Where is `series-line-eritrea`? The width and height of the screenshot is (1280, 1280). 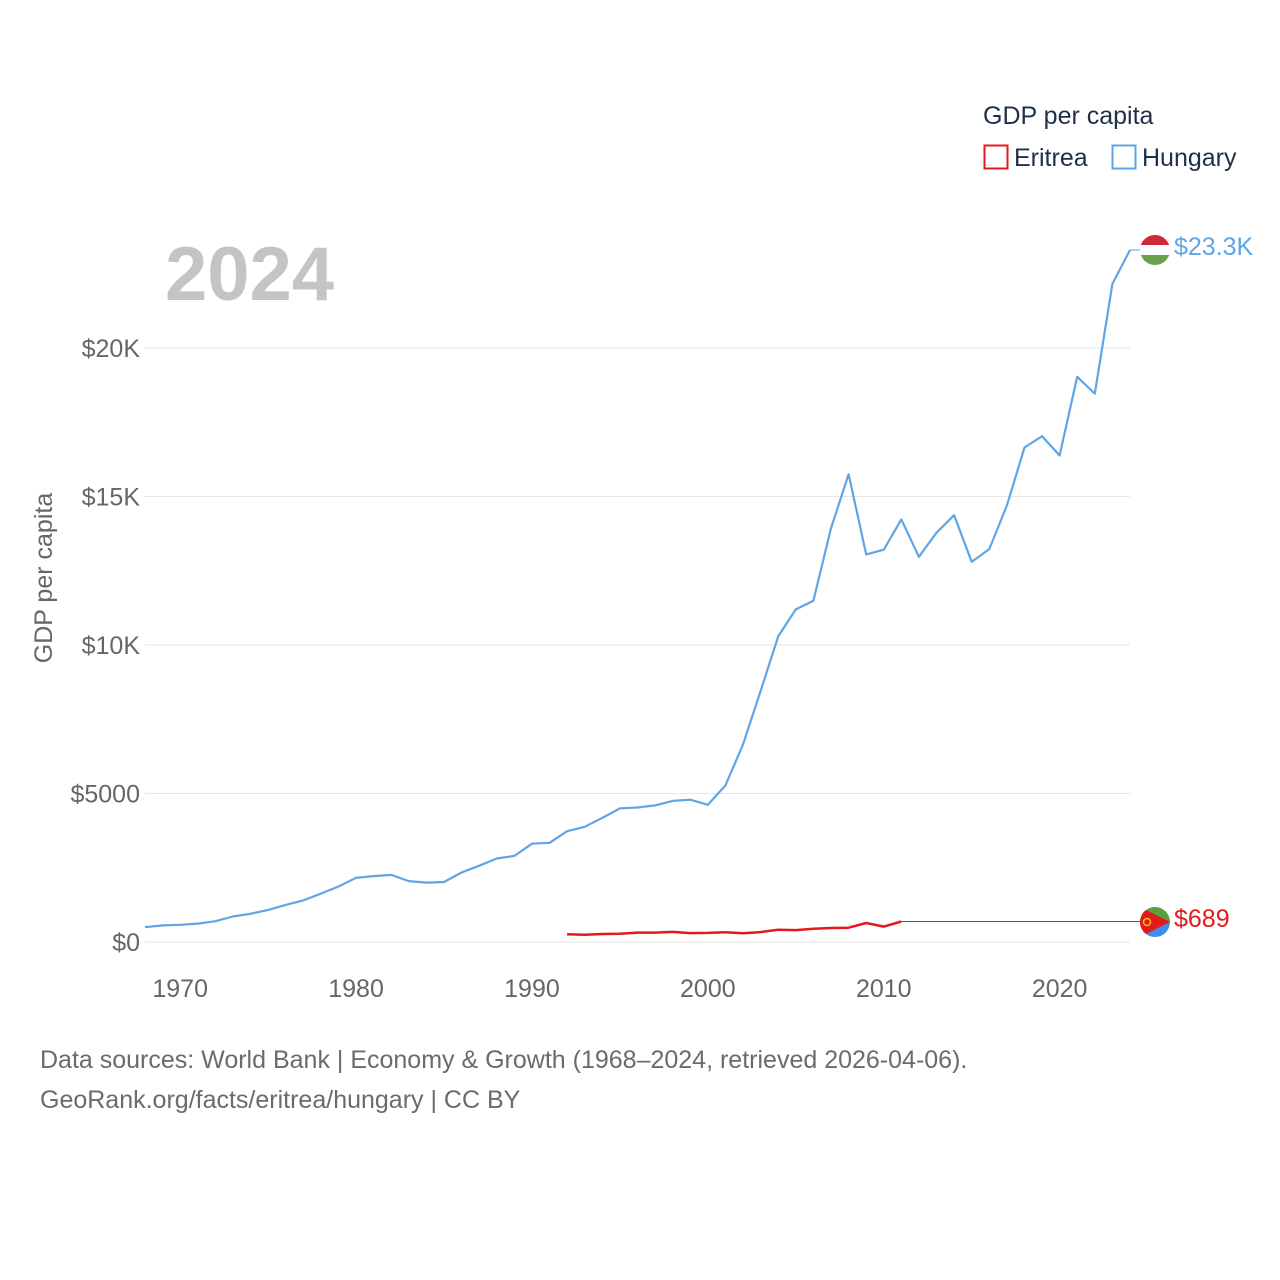
series-line-eritrea is located at coordinates (734, 928).